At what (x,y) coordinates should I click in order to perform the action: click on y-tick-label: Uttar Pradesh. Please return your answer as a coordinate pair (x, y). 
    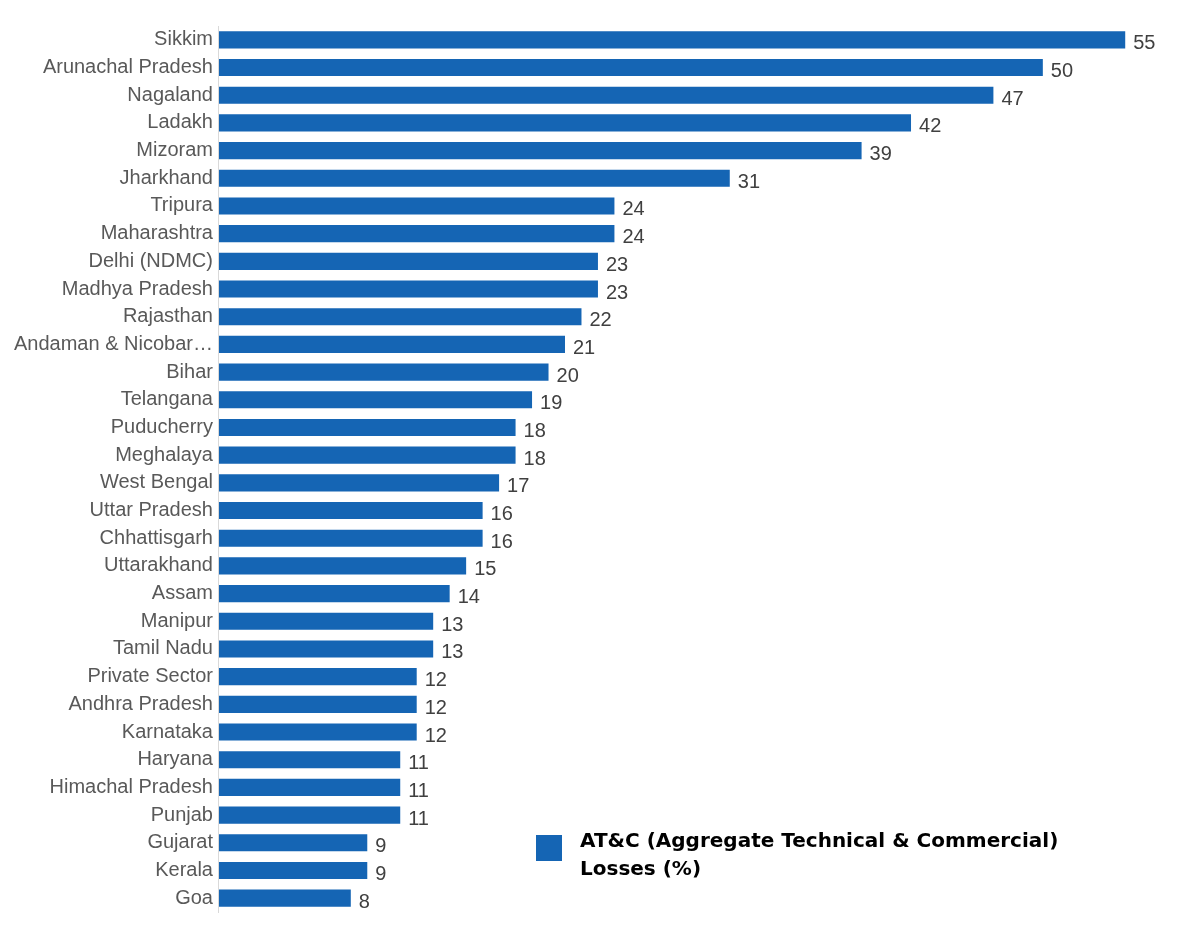
    Looking at the image, I should click on (151, 509).